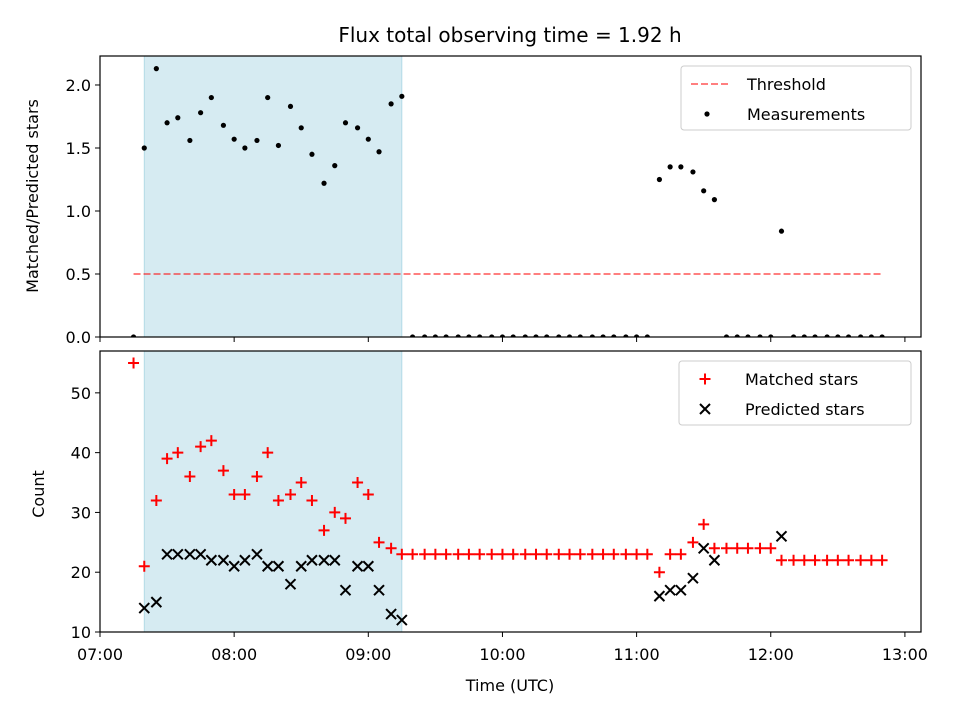 This screenshot has width=960, height=720. What do you see at coordinates (806, 114) in the screenshot?
I see `legend-label: Measurements` at bounding box center [806, 114].